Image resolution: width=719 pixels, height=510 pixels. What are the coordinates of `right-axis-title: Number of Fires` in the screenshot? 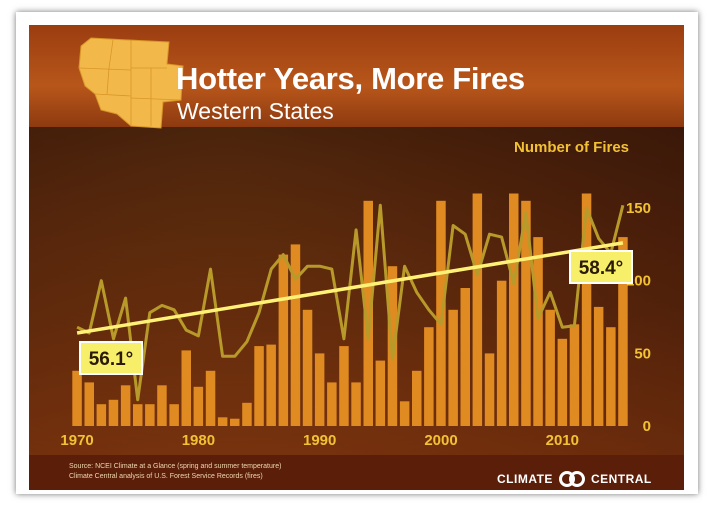 It's located at (572, 147).